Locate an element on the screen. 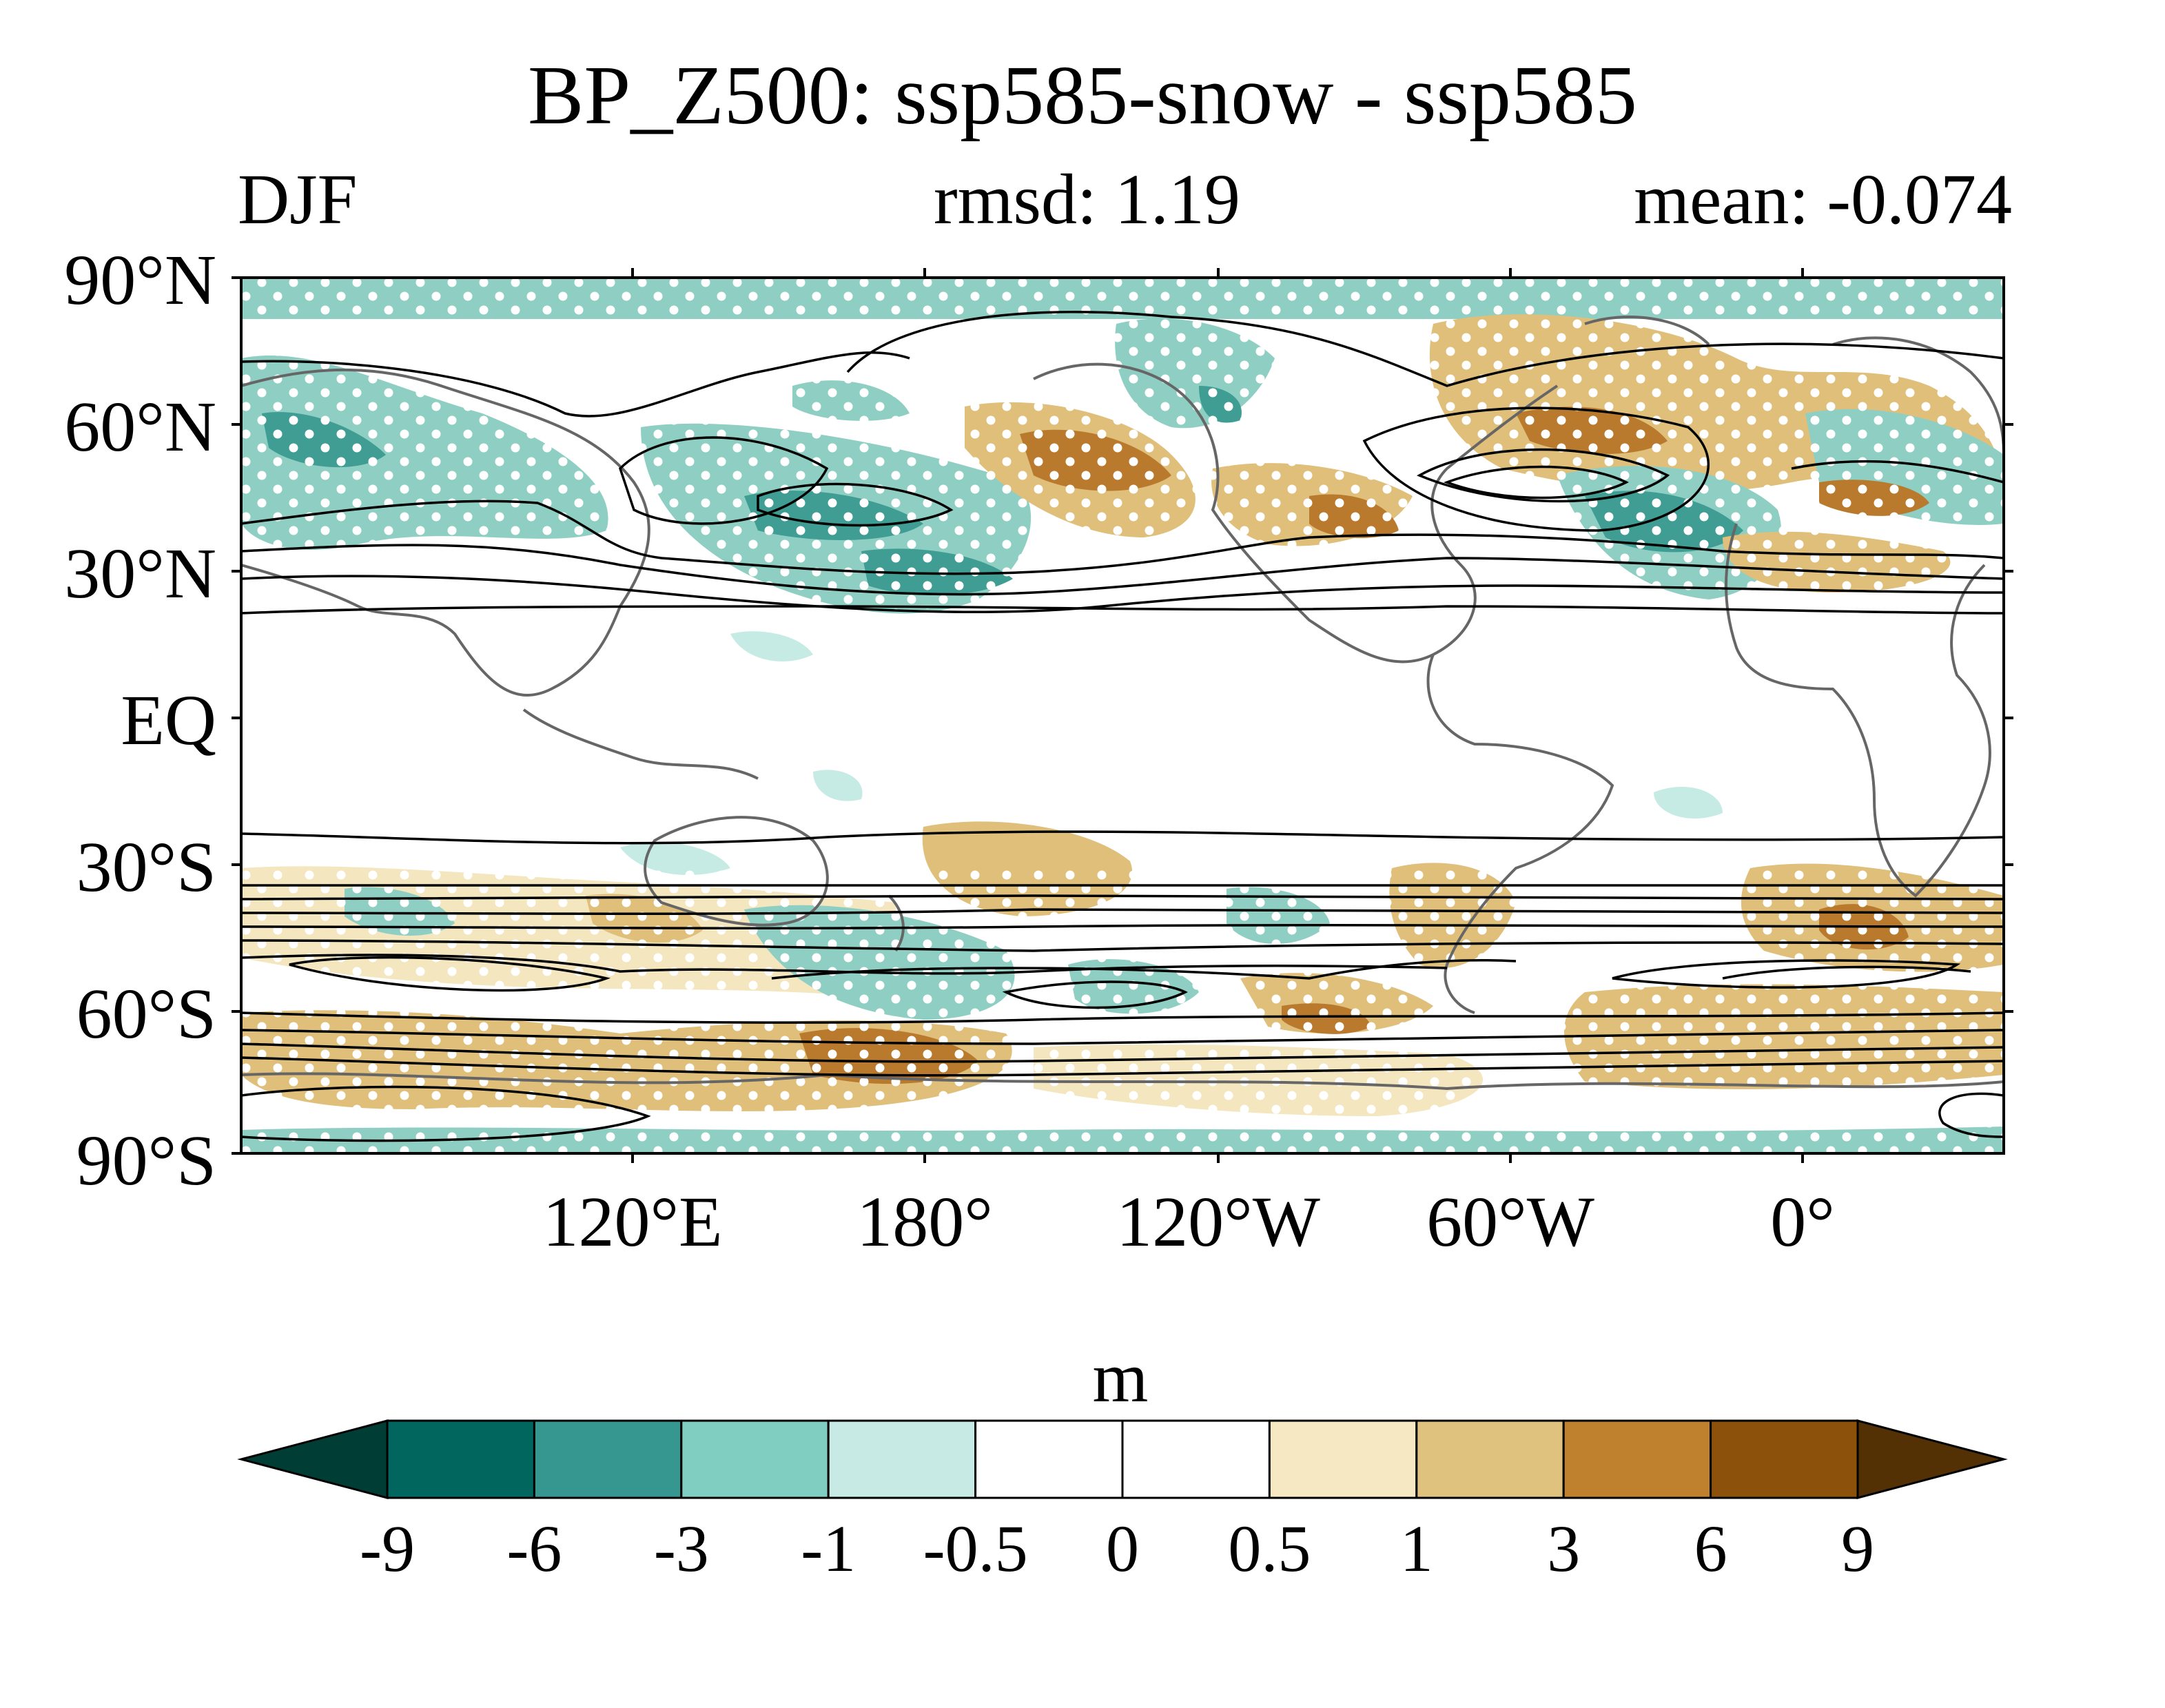 The height and width of the screenshot is (1708, 2165). lon-label-60w: 60°W is located at coordinates (1510, 1222).